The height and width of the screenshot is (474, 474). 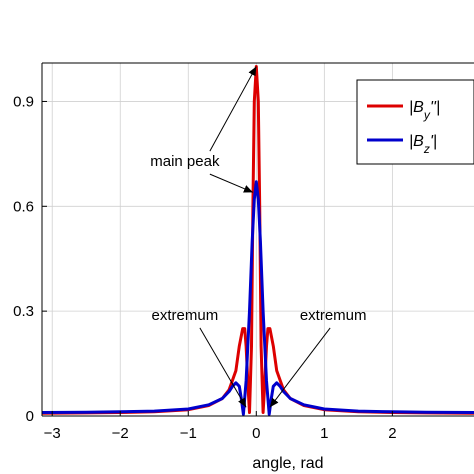 I want to click on annotation-label: main peak, so click(x=185, y=161).